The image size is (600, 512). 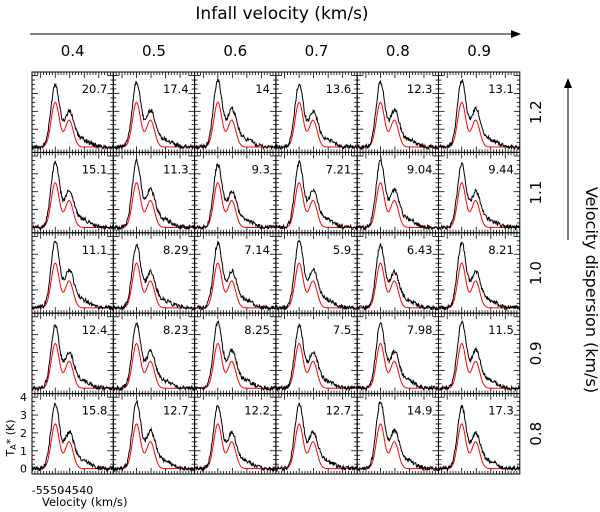 What do you see at coordinates (420, 330) in the screenshot?
I see `panel-value-label: 7.98` at bounding box center [420, 330].